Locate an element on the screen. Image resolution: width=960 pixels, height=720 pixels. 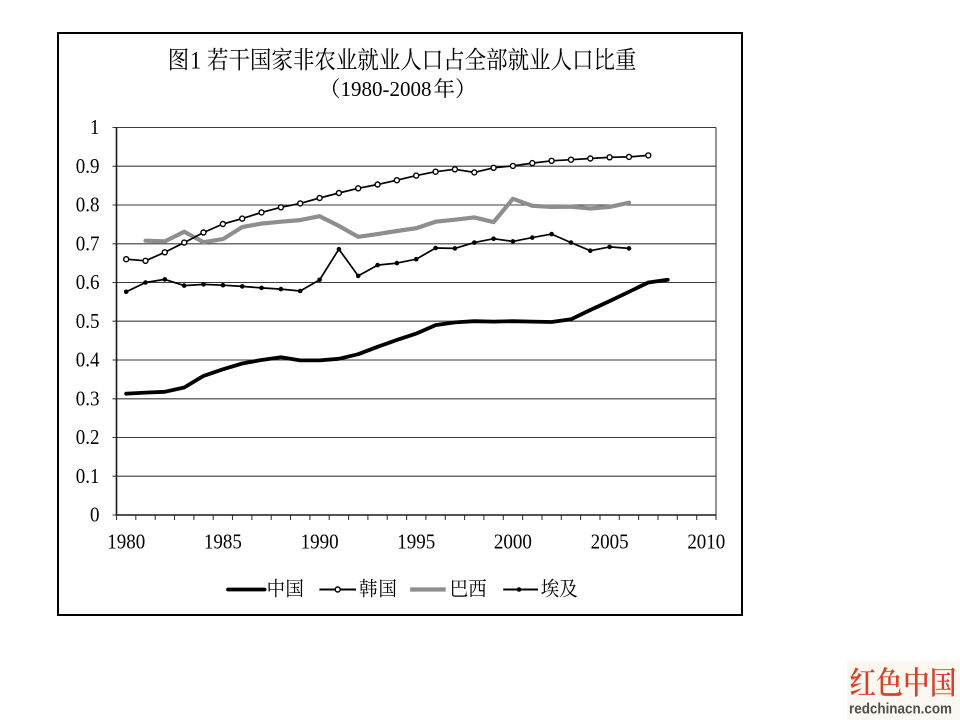
svg-text: 1985 is located at coordinates (223, 542).